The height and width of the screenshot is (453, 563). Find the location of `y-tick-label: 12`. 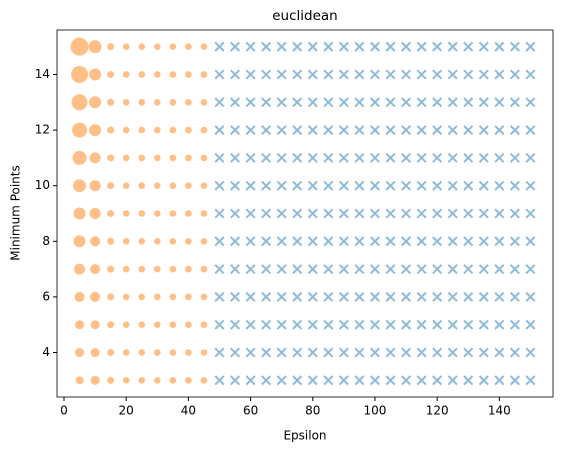

y-tick-label: 12 is located at coordinates (42, 130).